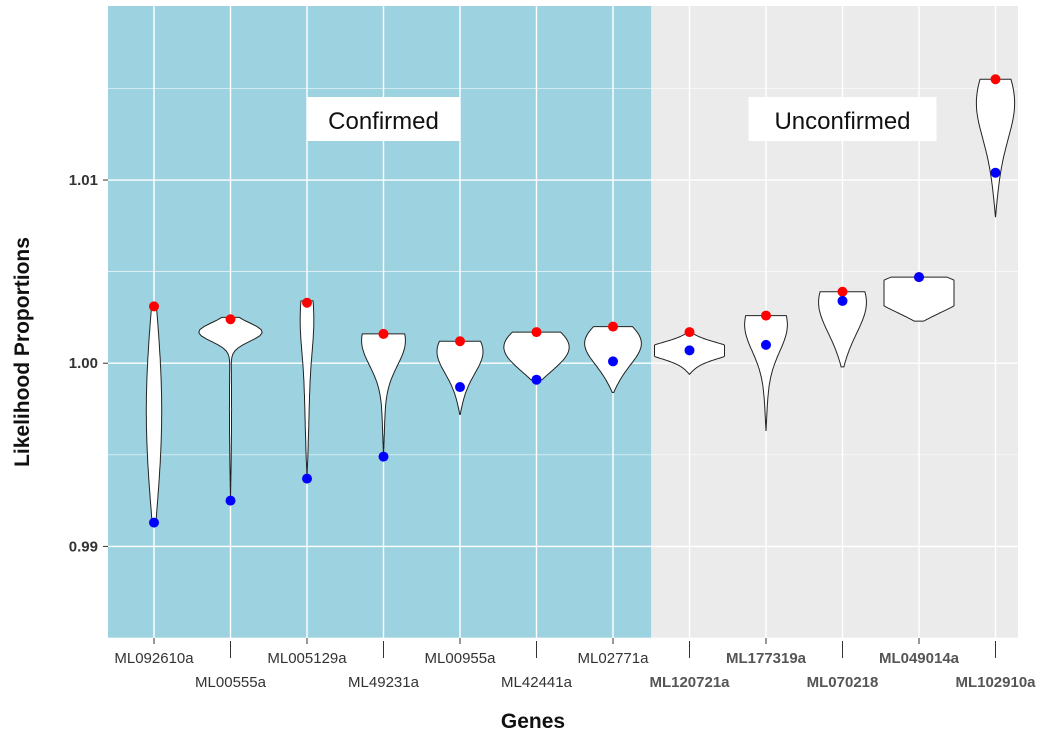  Describe the element at coordinates (307, 478) in the screenshot. I see `blue-point-ML005129a` at that location.